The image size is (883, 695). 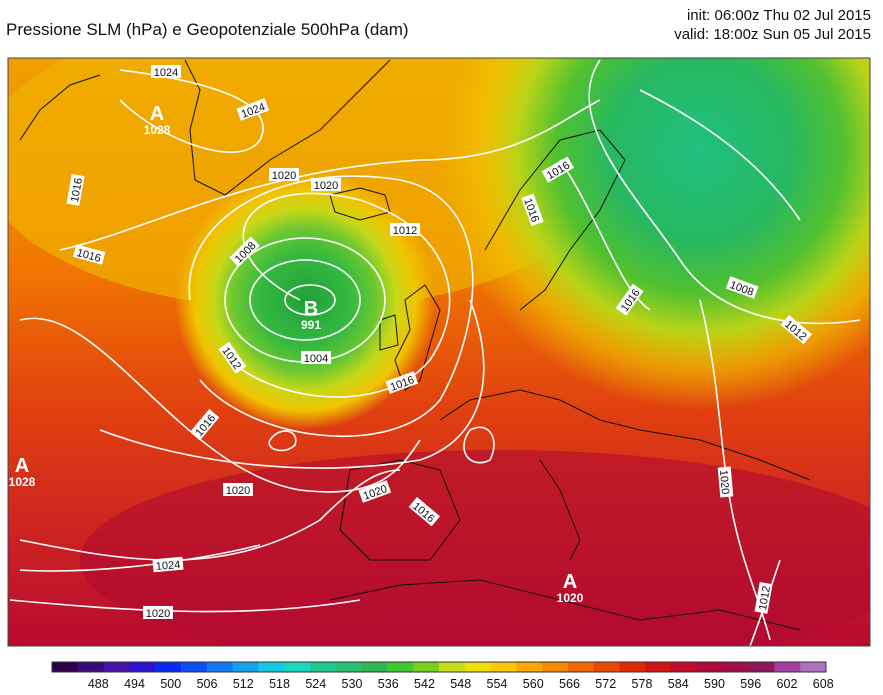 I want to click on isobar-label-text: 1004, so click(x=316, y=359).